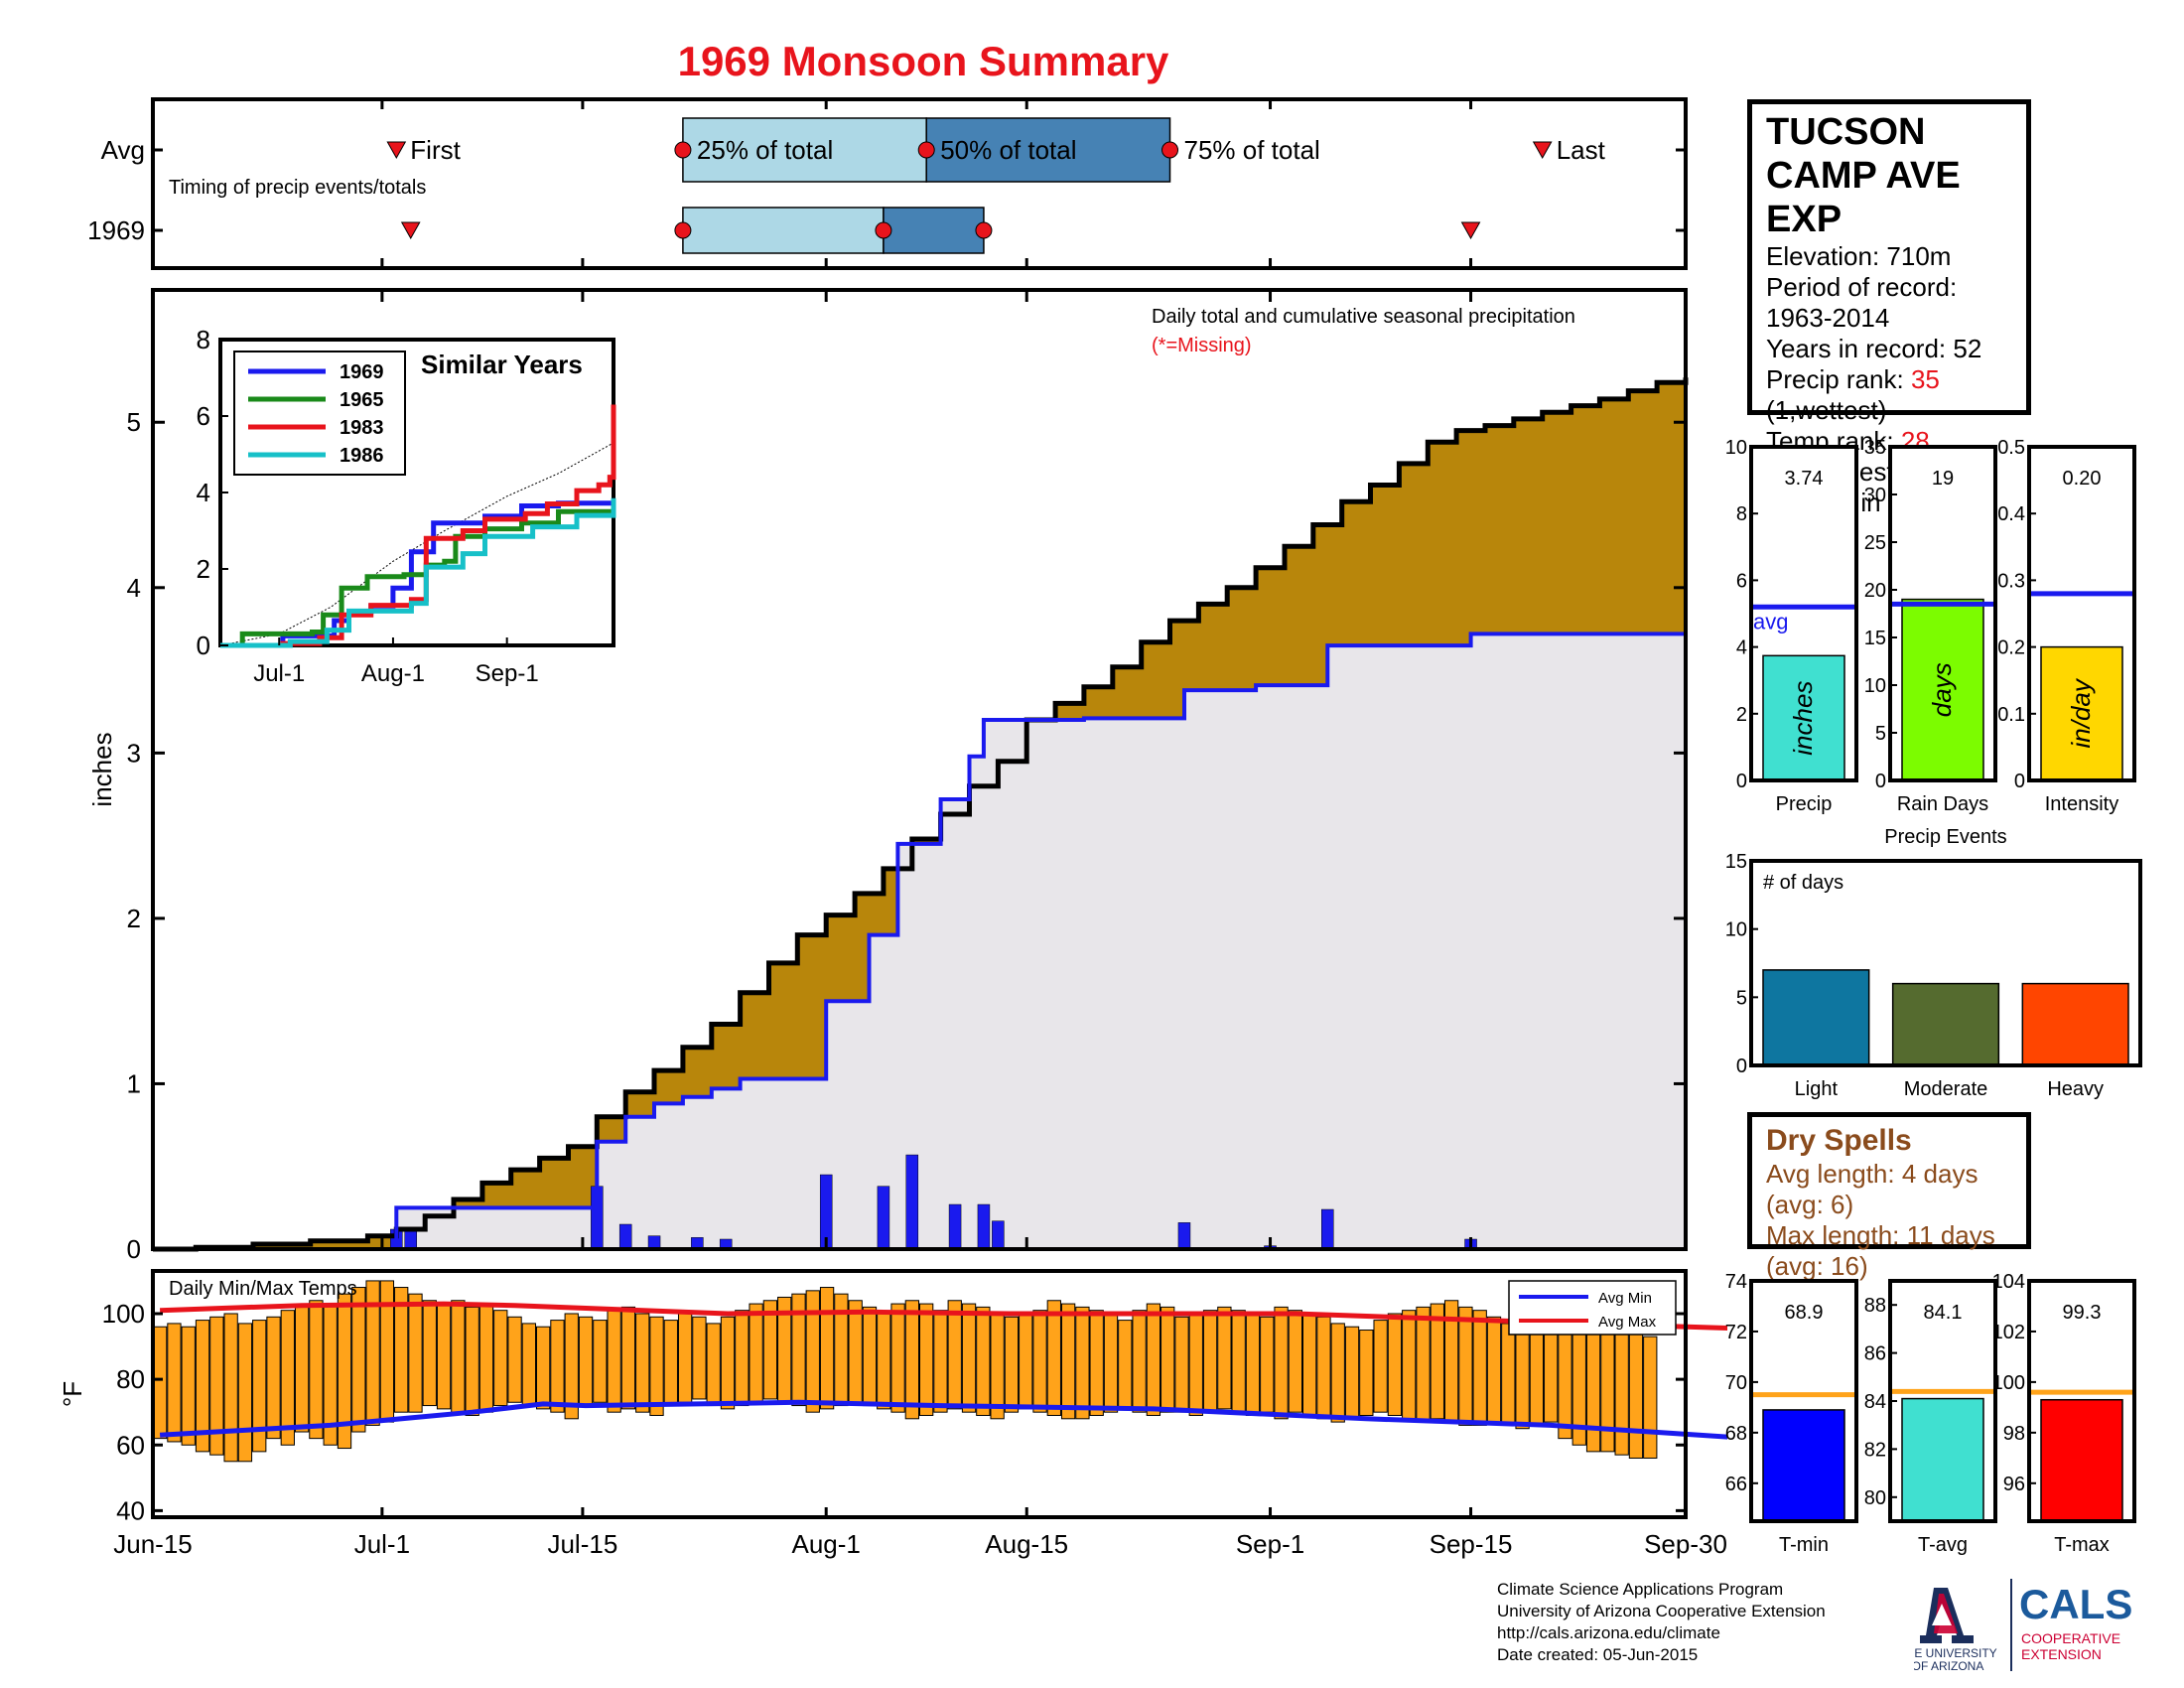 The width and height of the screenshot is (2184, 1688). Describe the element at coordinates (2011, 648) in the screenshot. I see `stat-y-tick-label: 0.2` at that location.